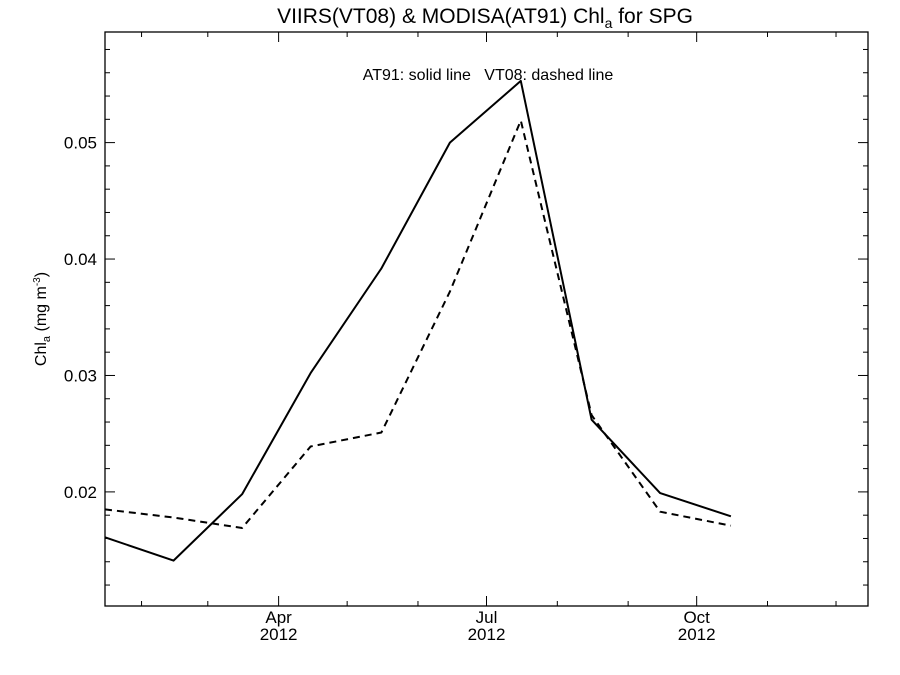 This screenshot has height=675, width=900. Describe the element at coordinates (47, 338) in the screenshot. I see `y-axis-label-subscript: a` at that location.